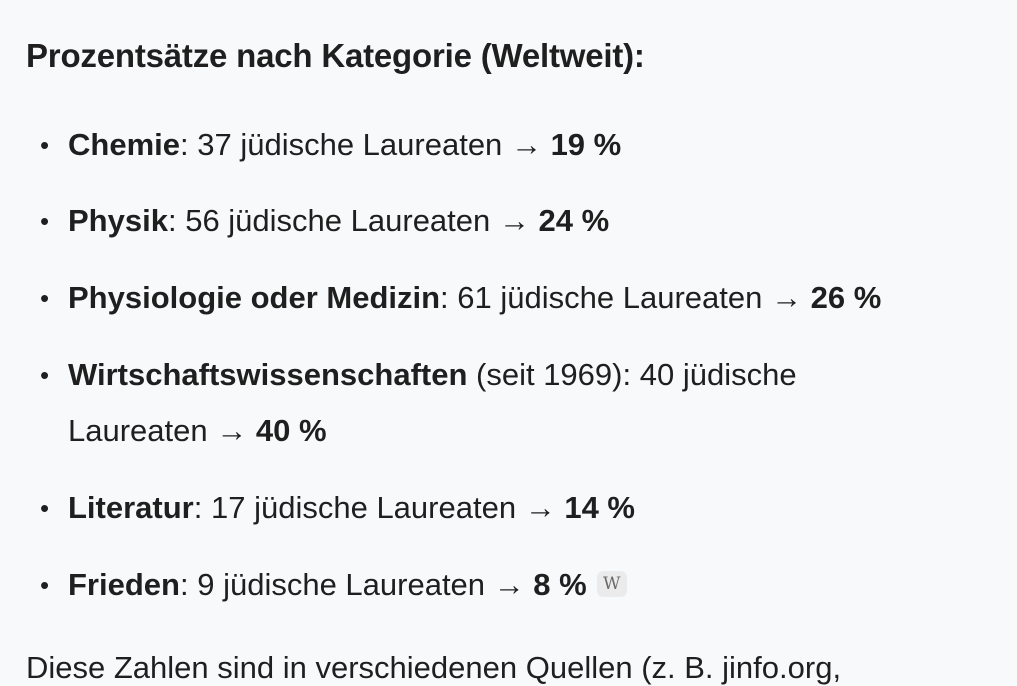  I want to click on category-label: Physik, so click(118, 220).